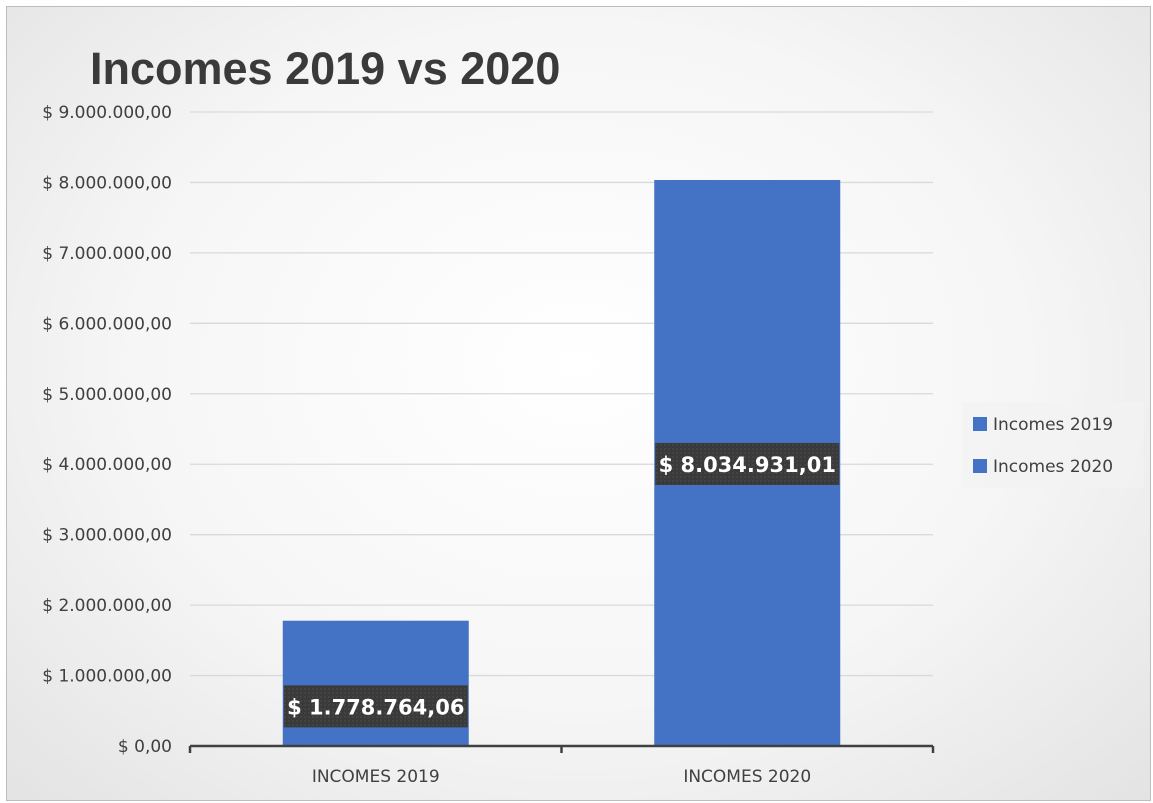 This screenshot has width=1153, height=803. I want to click on y-tick-label: $ 2.000.000,00, so click(107, 606).